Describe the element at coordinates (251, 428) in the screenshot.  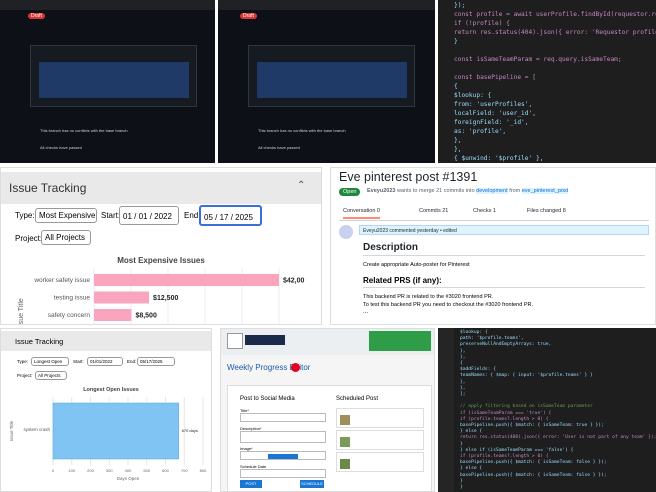
I see `label: Description*` at that location.